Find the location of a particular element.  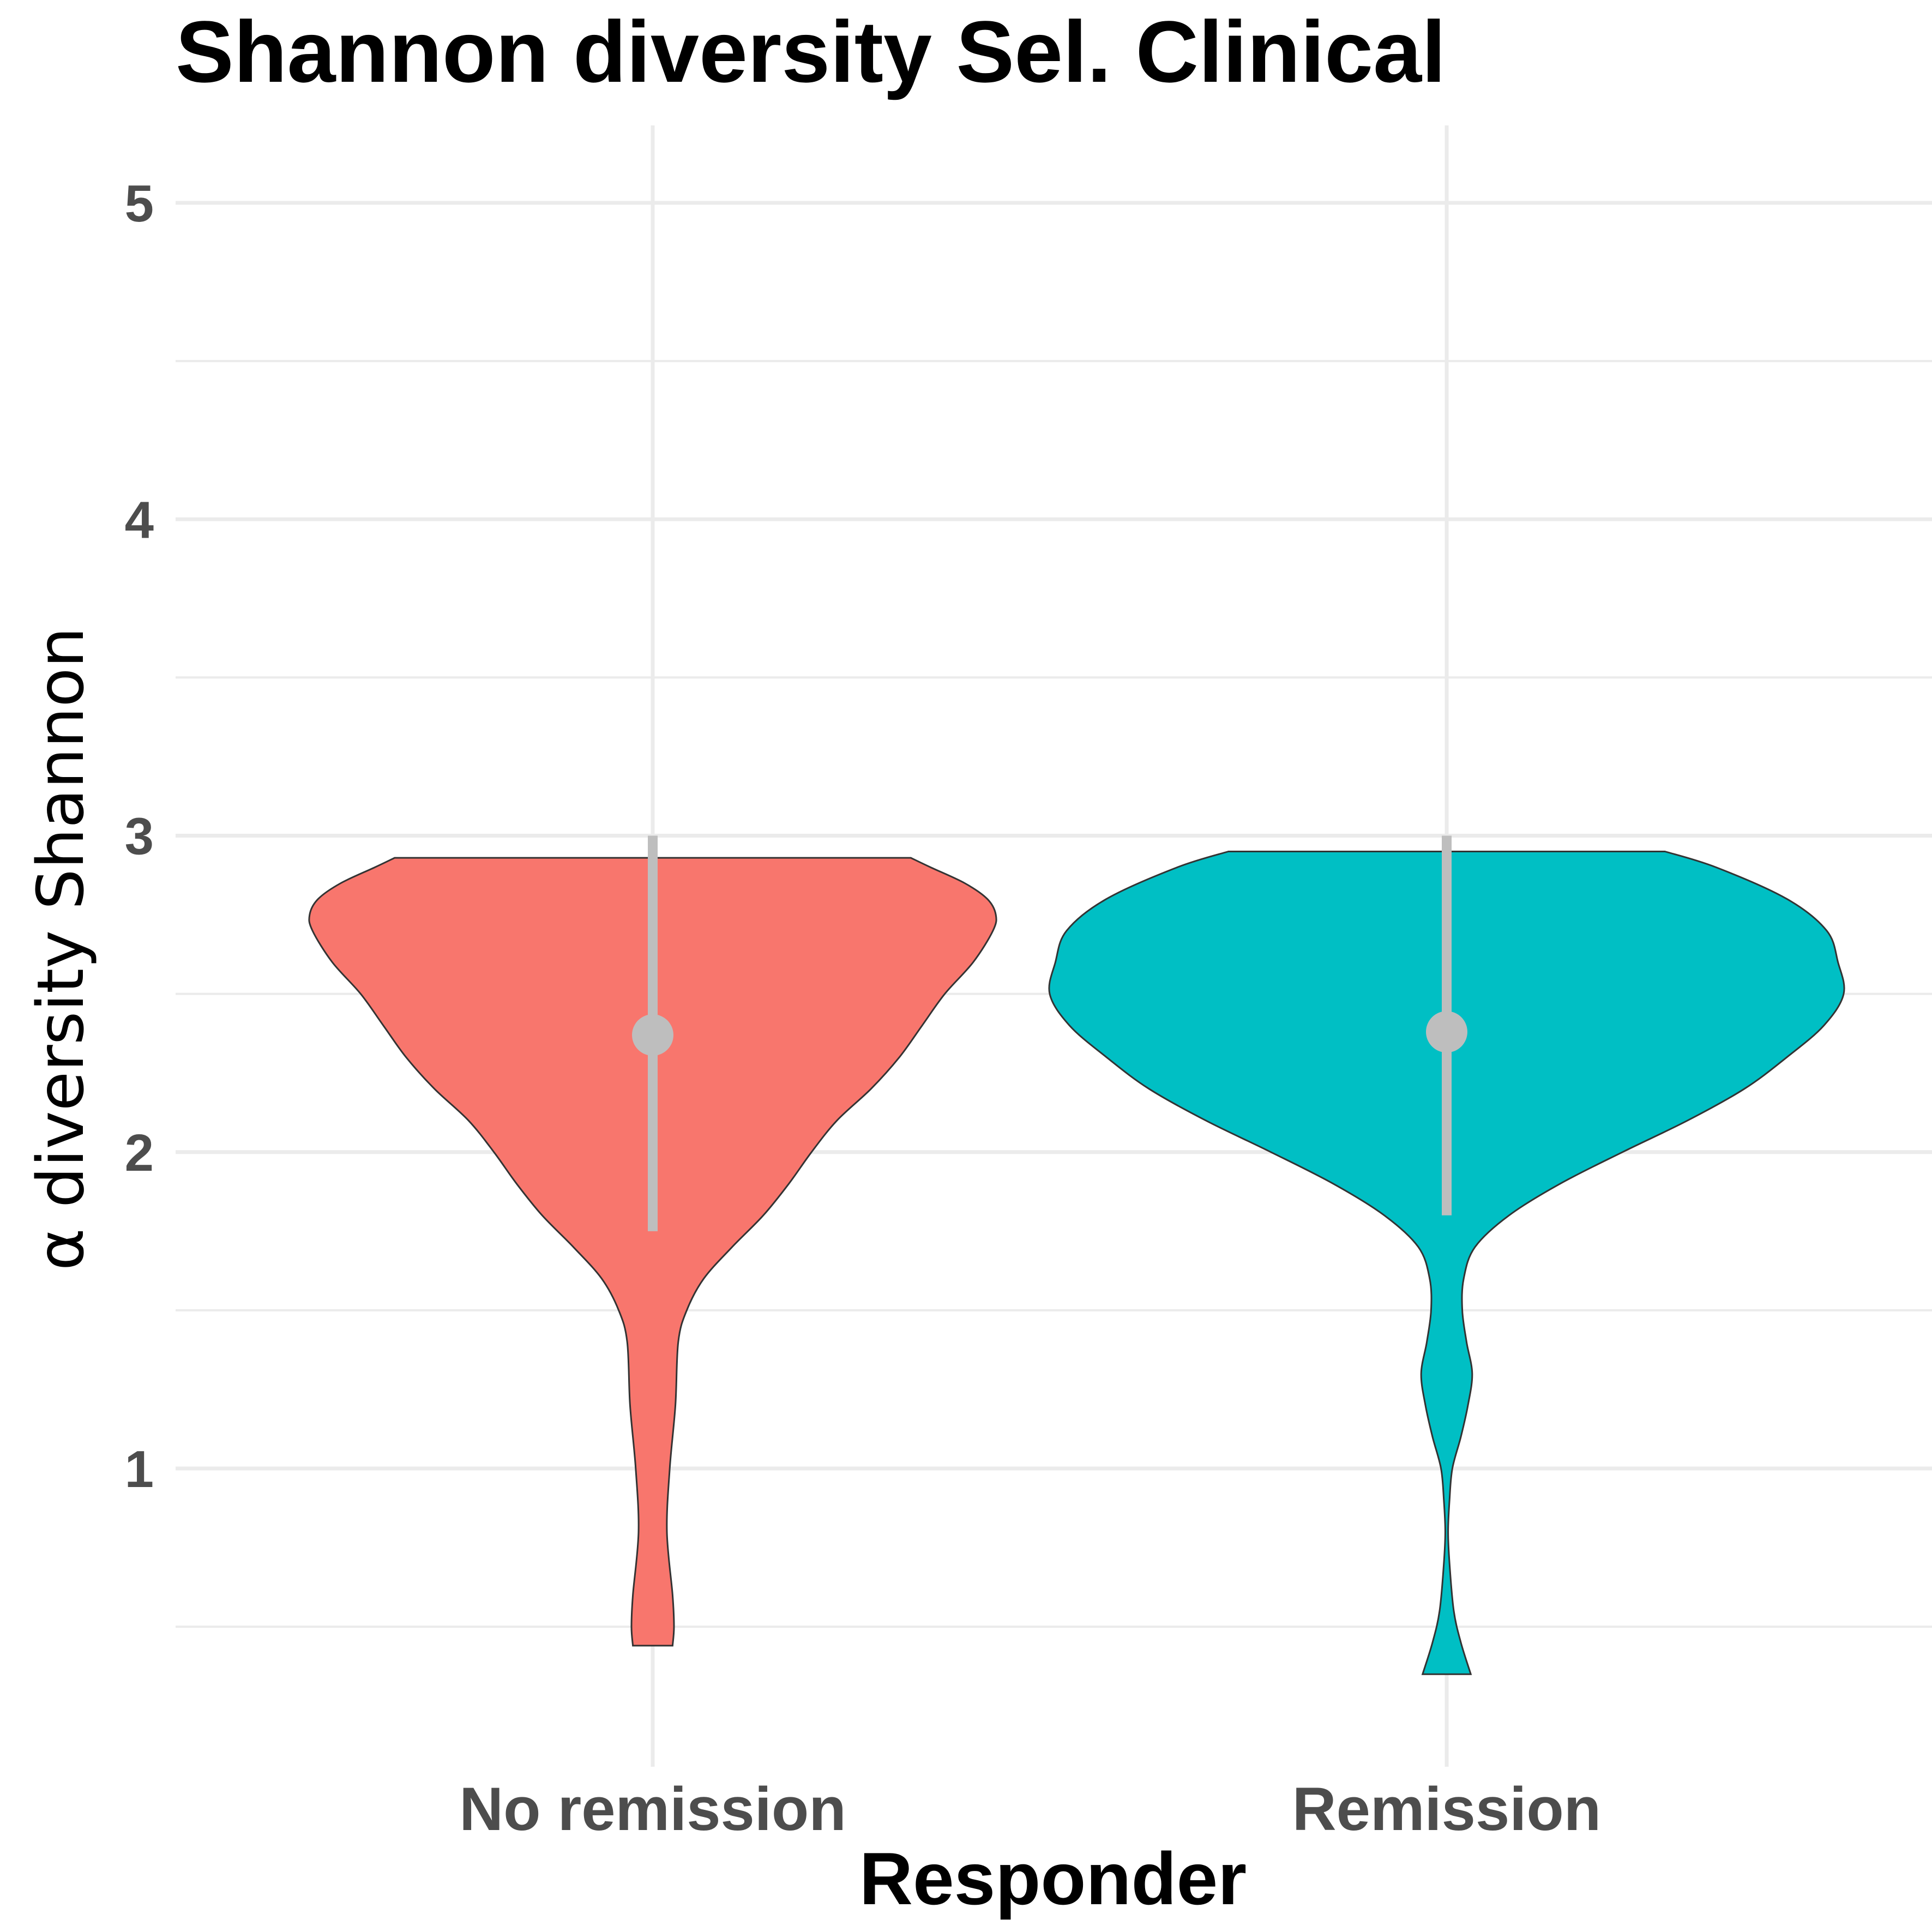

violin-no-remission is located at coordinates (652, 1252).